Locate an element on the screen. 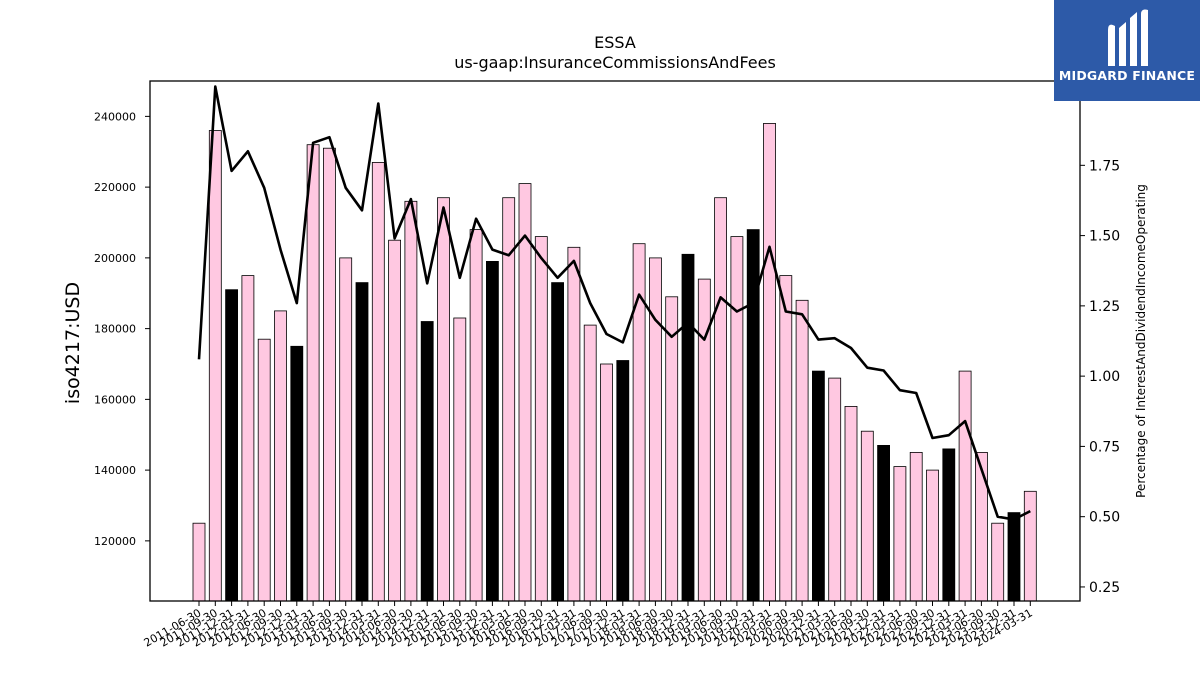 The width and height of the screenshot is (1200, 675). y2-tick-label: 1.25 is located at coordinates (1104, 307).